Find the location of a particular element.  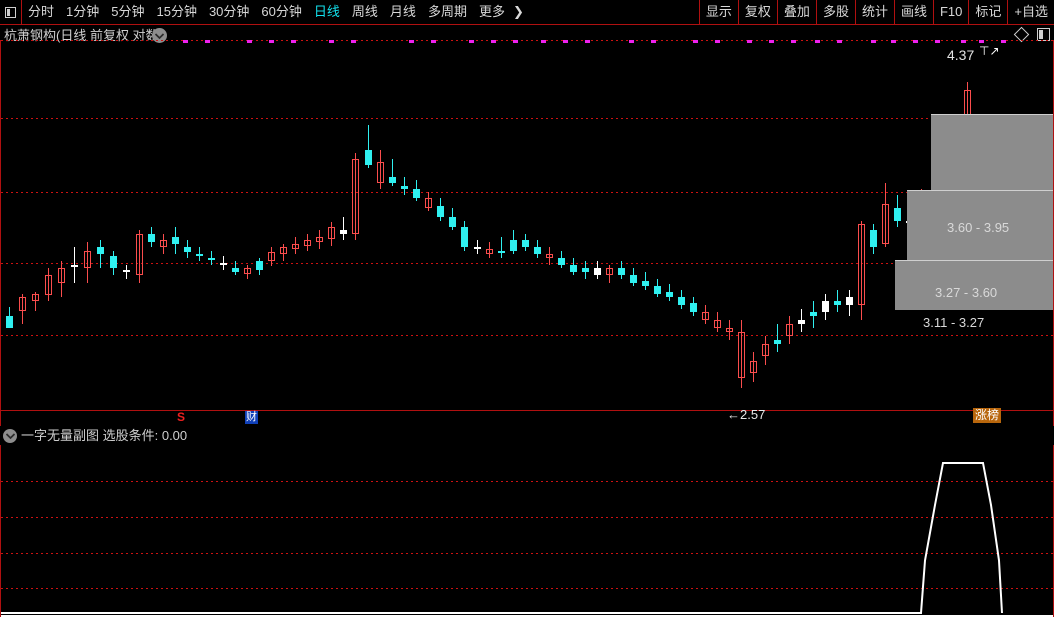

range-label-3: 3.11 - 3.27 is located at coordinates (954, 322).